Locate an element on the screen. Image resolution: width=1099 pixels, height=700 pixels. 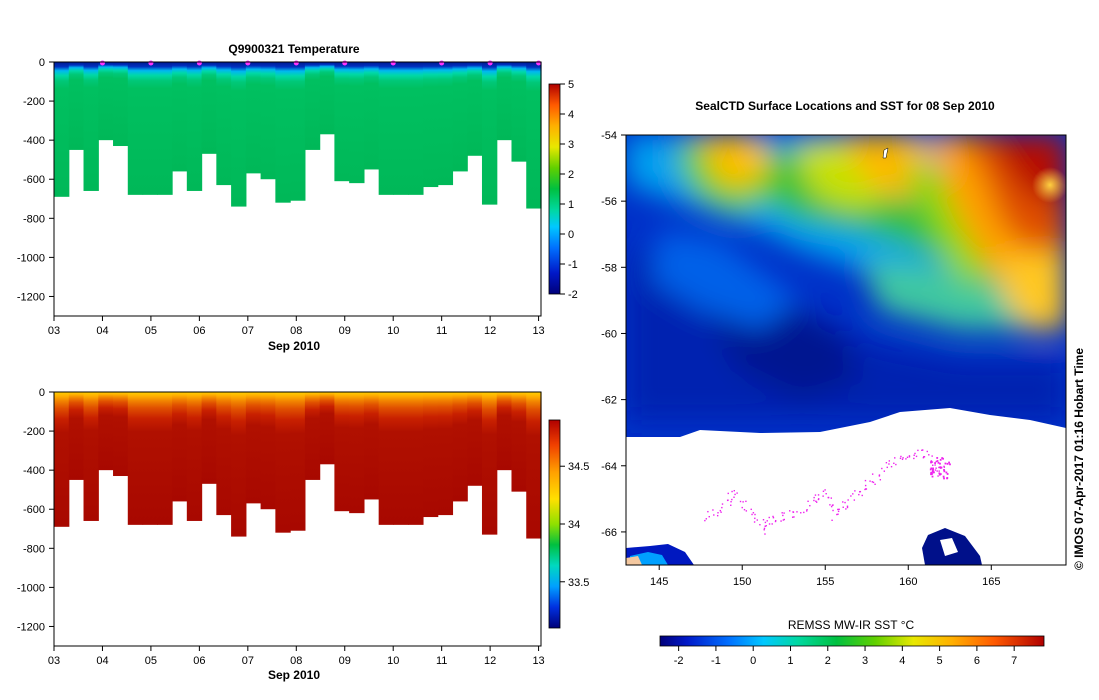
imos-credit: © IMOS 07-Apr-2017 01:16 Hobart Time is located at coordinates (1079, 459).